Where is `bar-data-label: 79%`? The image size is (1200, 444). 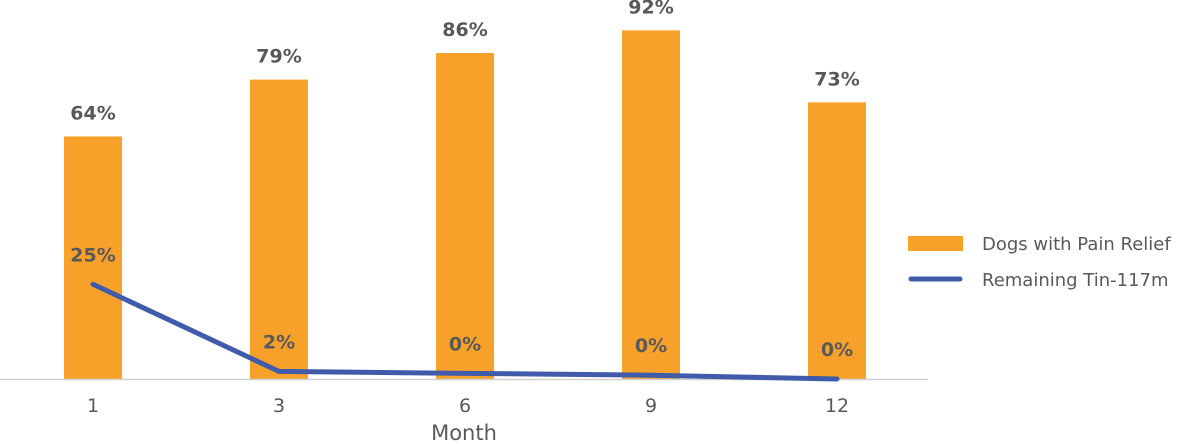
bar-data-label: 79% is located at coordinates (278, 57).